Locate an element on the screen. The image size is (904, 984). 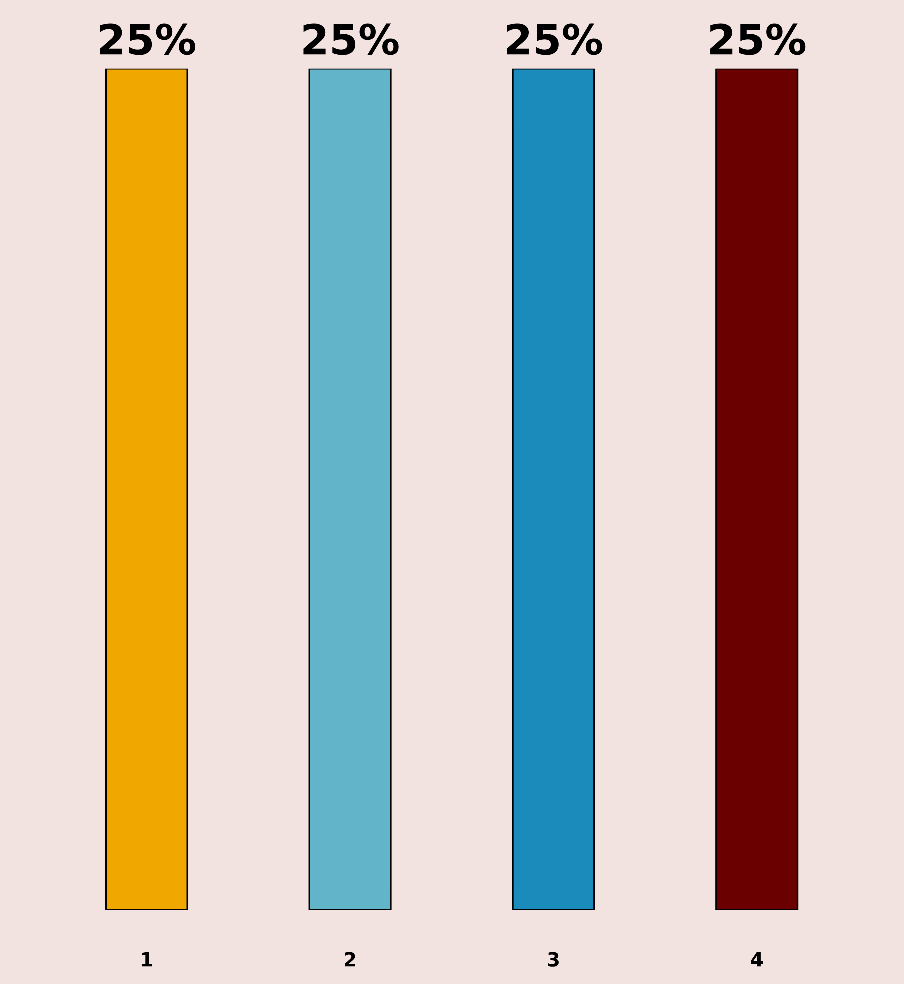
x-tick-label: 4 is located at coordinates (757, 959).